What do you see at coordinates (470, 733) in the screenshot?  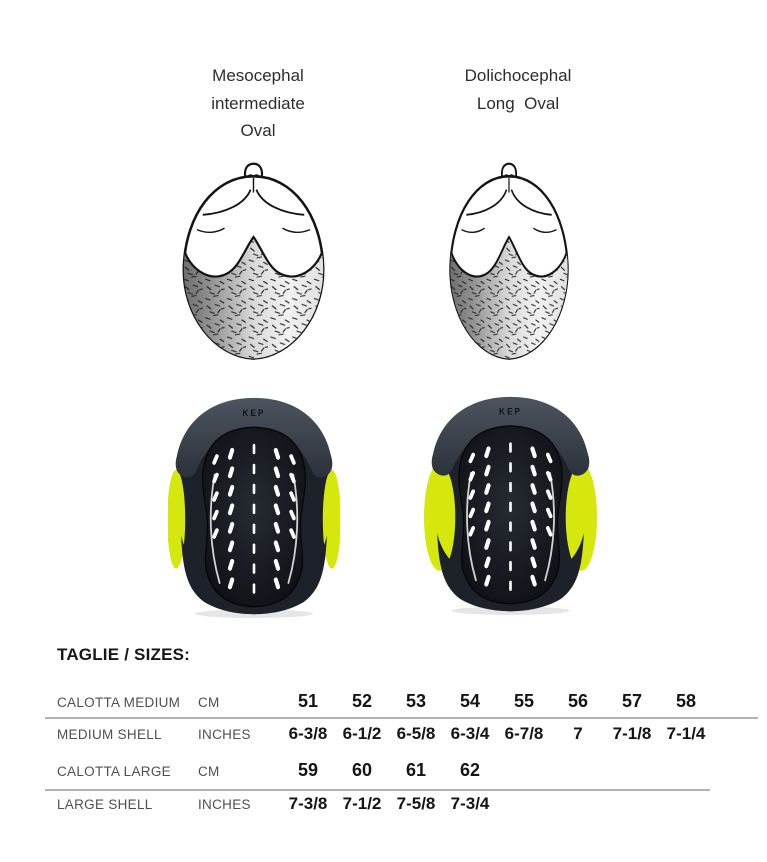 I see `size-value: 6-3/4` at bounding box center [470, 733].